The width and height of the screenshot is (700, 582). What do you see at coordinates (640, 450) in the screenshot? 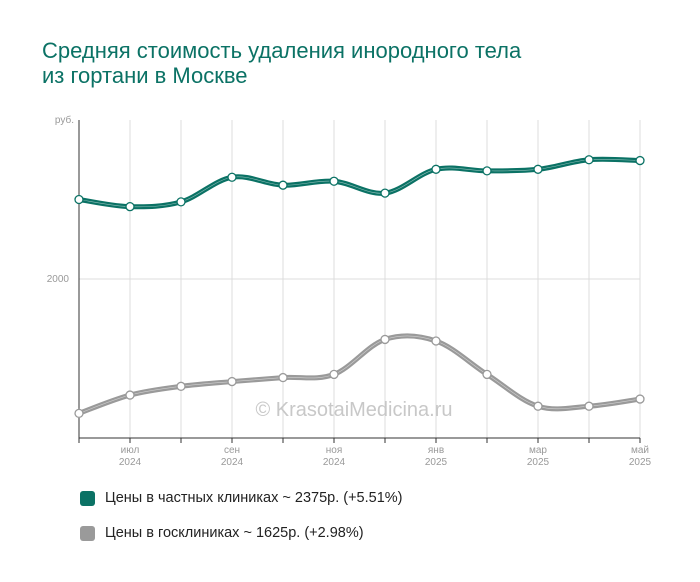
I see `x-tick-month-label: май` at bounding box center [640, 450].